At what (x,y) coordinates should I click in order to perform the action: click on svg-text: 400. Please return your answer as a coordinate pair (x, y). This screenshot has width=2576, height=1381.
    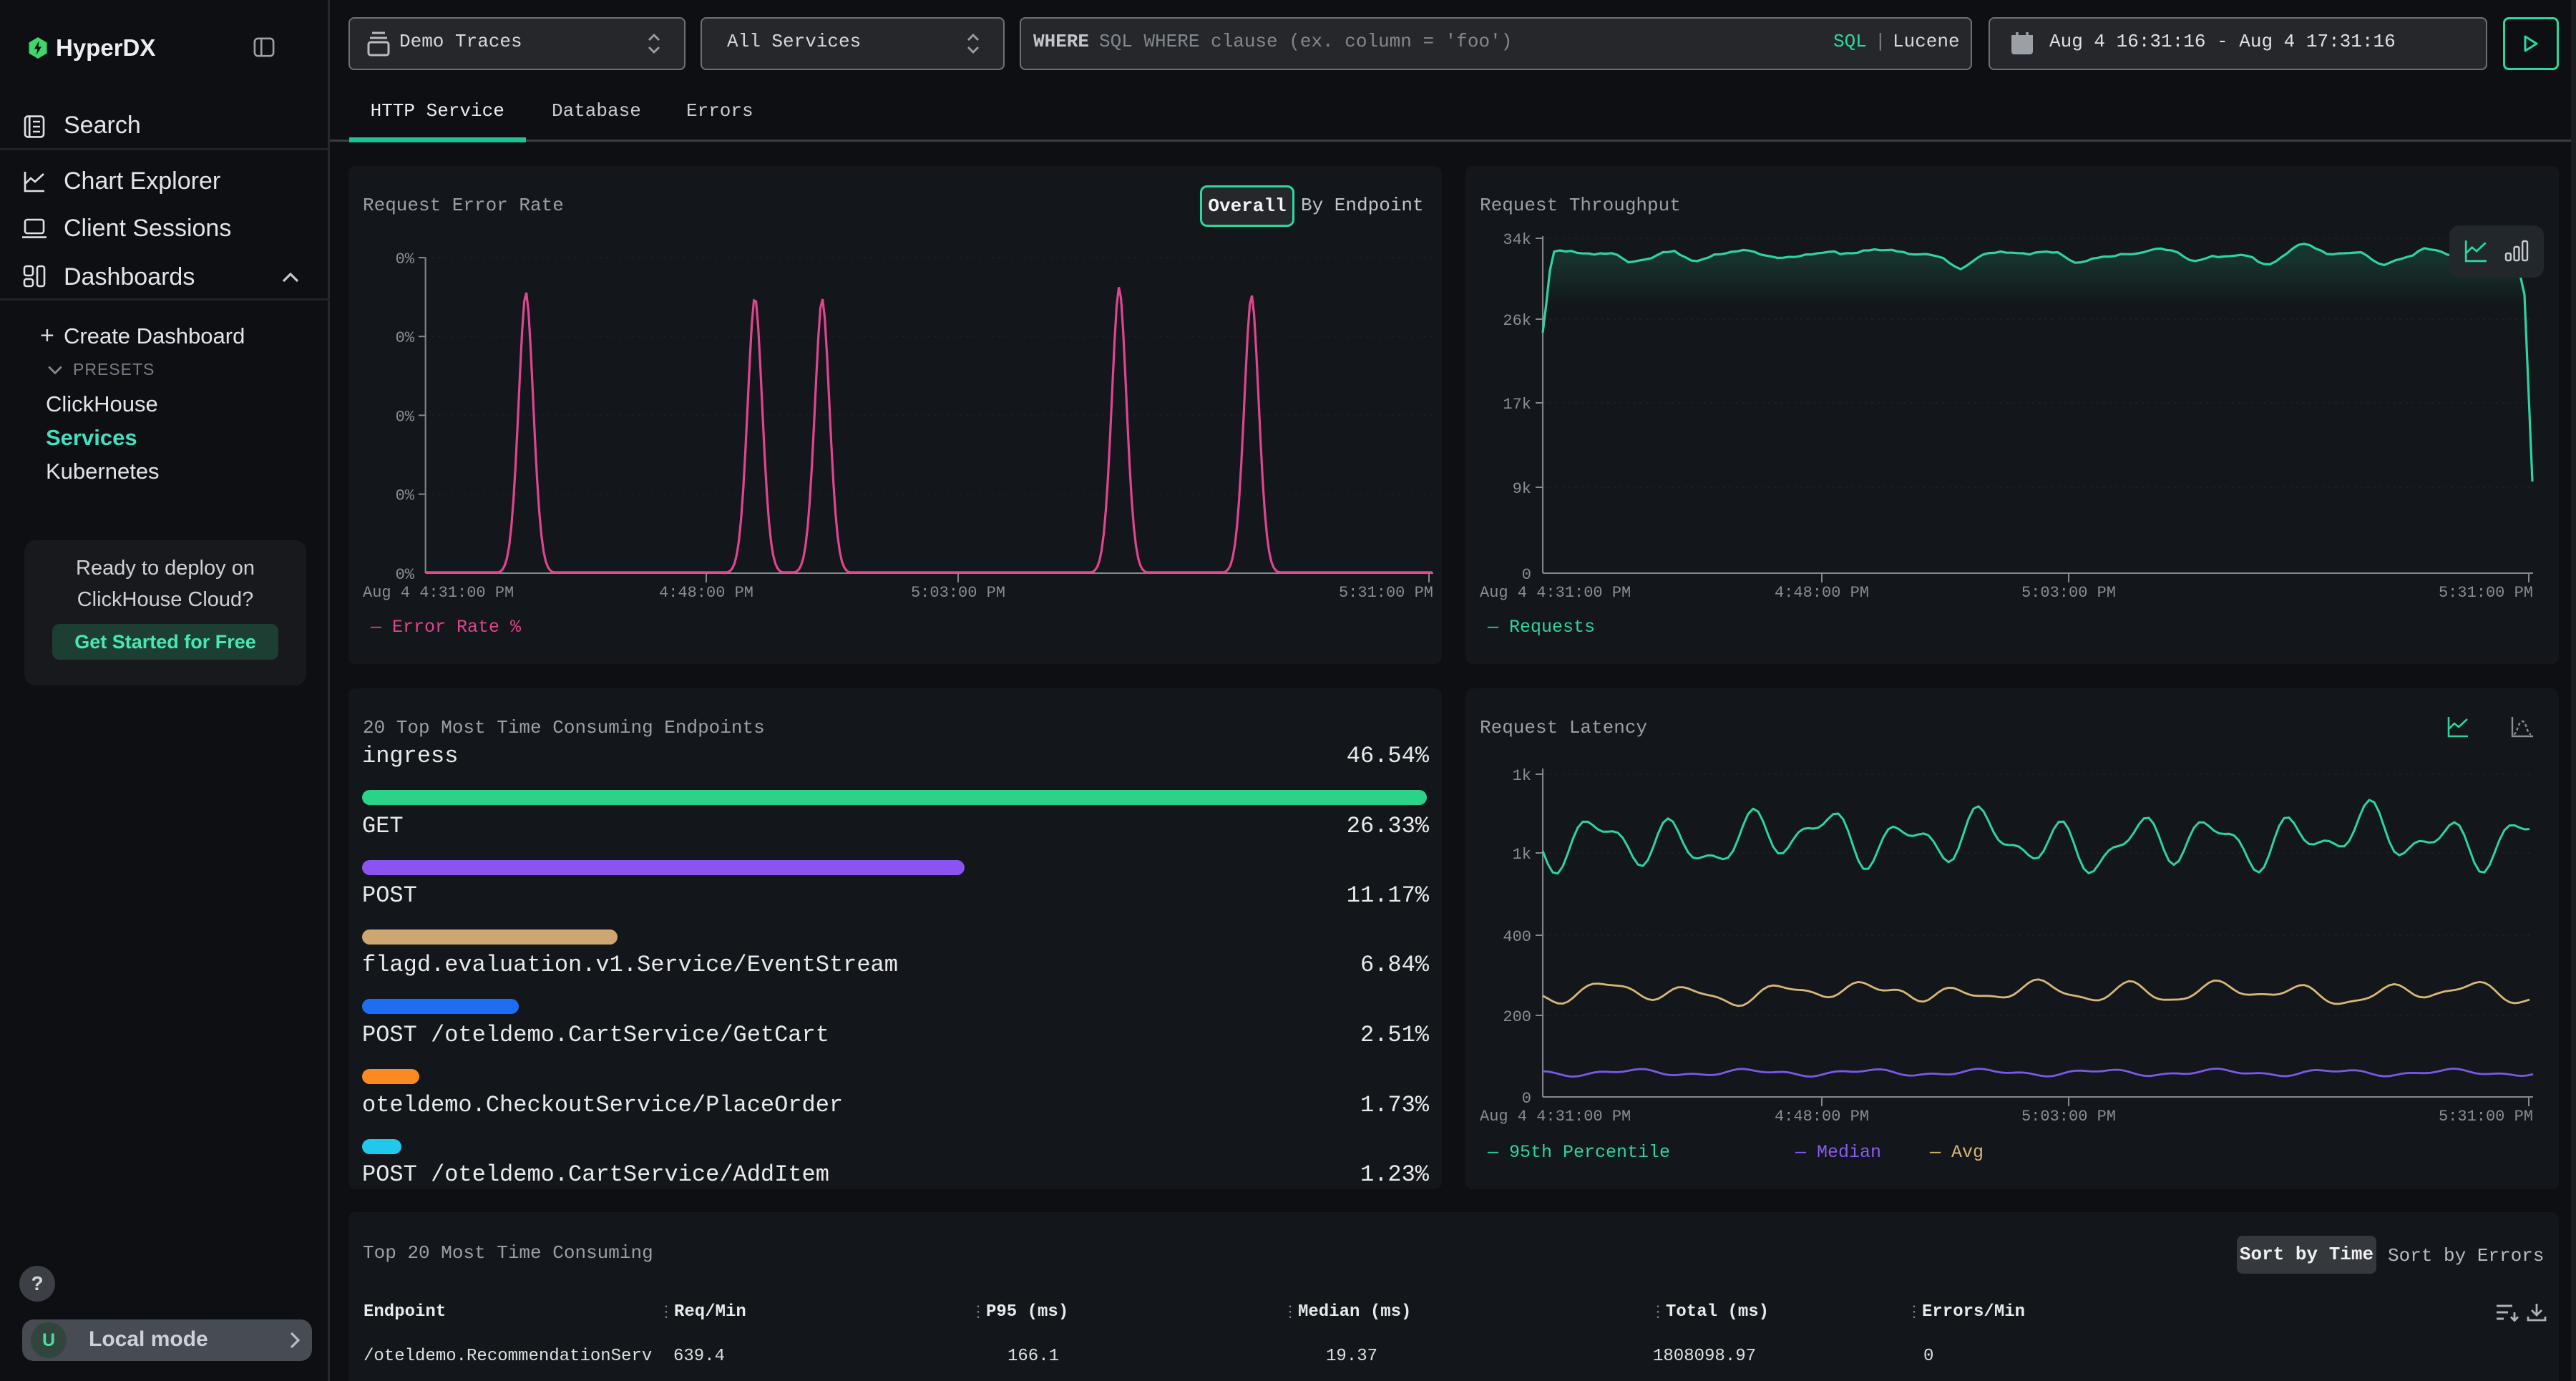
    Looking at the image, I should click on (1517, 937).